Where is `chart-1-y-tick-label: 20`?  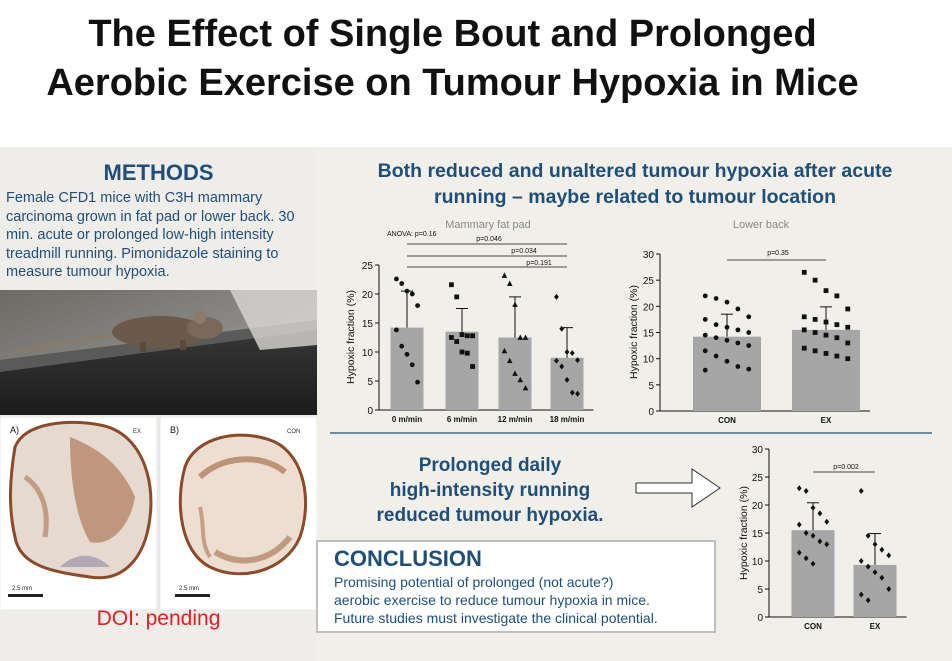 chart-1-y-tick-label: 20 is located at coordinates (649, 307).